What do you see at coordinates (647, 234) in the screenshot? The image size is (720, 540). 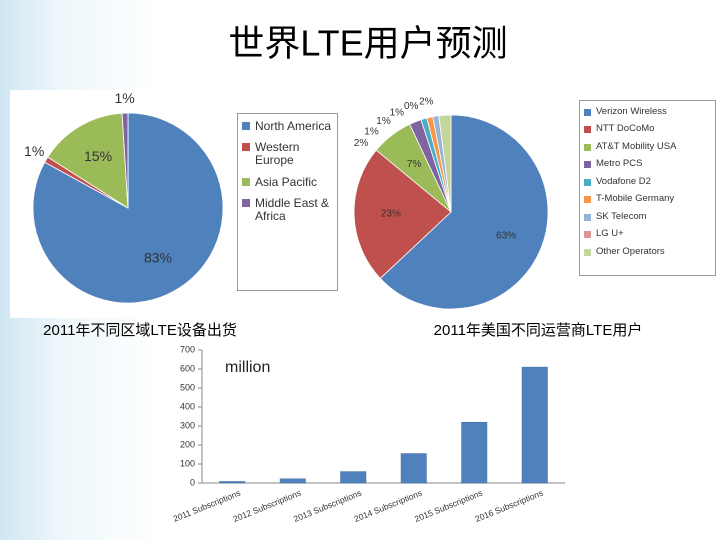 I see `legend-item: LG U+` at bounding box center [647, 234].